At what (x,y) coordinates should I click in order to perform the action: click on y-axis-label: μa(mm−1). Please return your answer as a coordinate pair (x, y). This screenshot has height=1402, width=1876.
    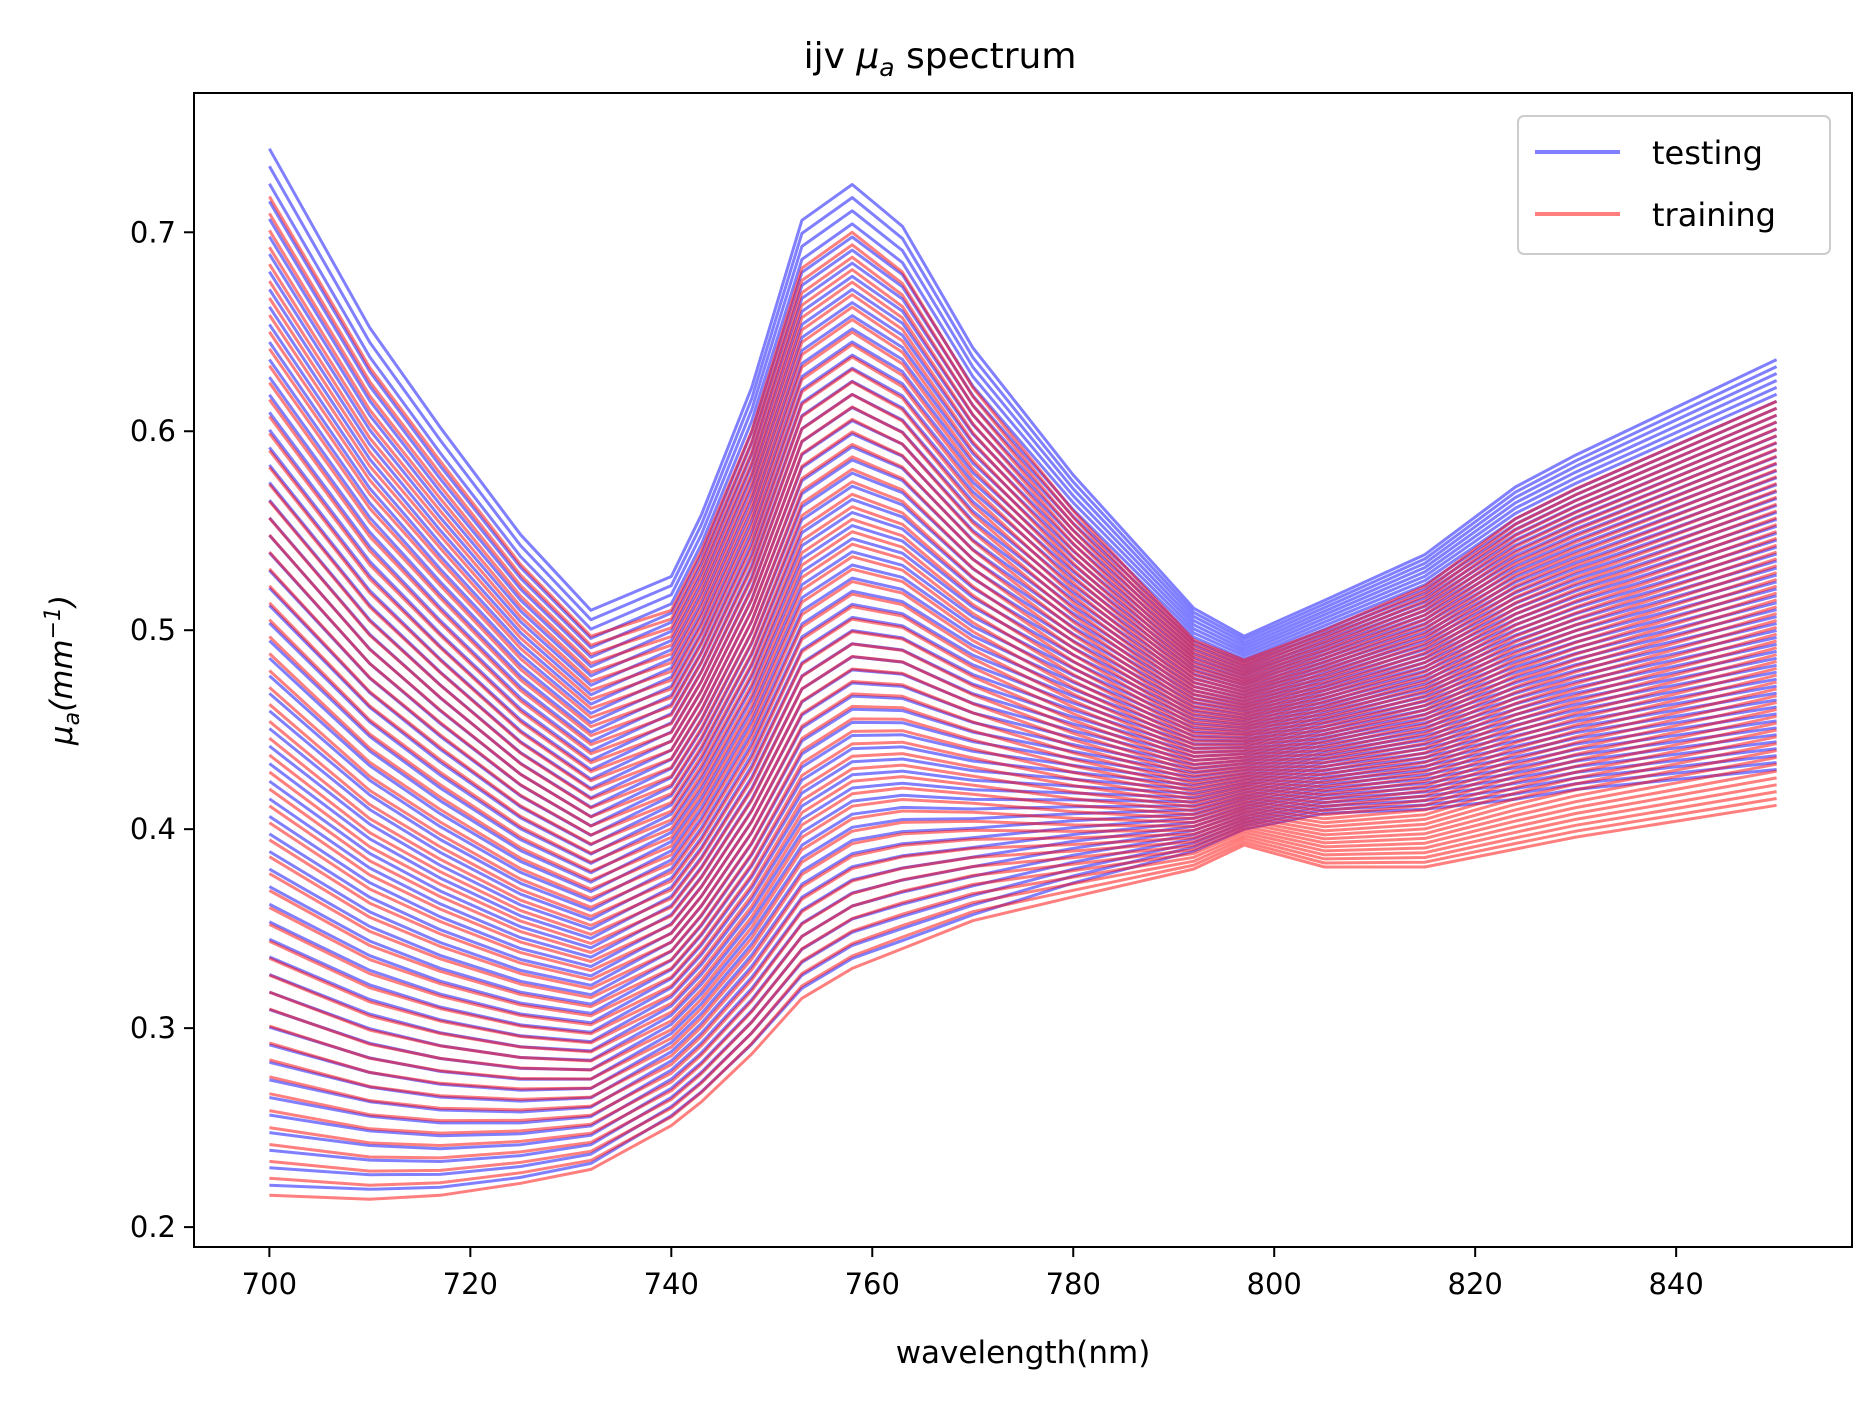
    Looking at the image, I should click on (63, 670).